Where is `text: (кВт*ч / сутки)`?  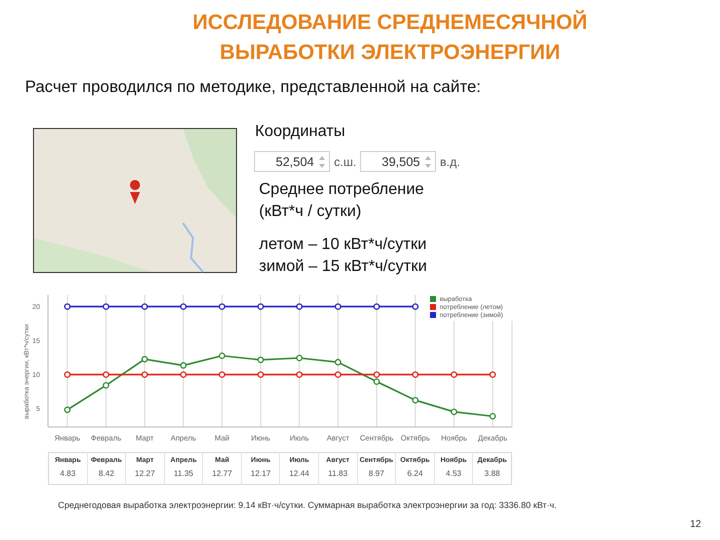
text: (кВт*ч / сутки) is located at coordinates (310, 212).